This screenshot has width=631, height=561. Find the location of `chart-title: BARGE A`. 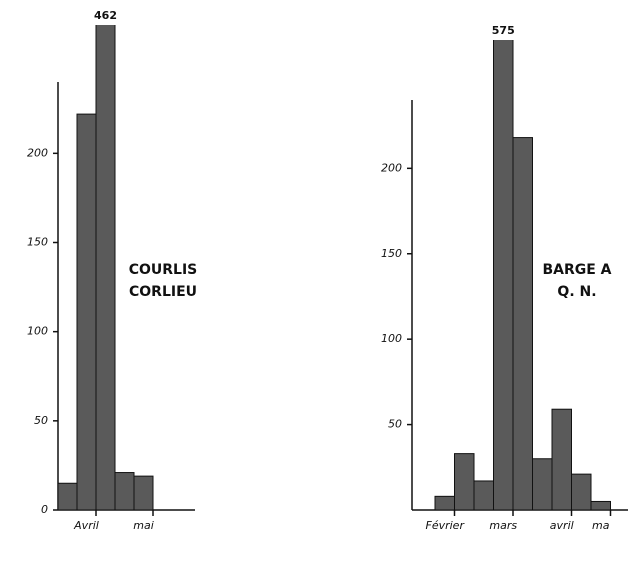

chart-title: BARGE A is located at coordinates (576, 270).